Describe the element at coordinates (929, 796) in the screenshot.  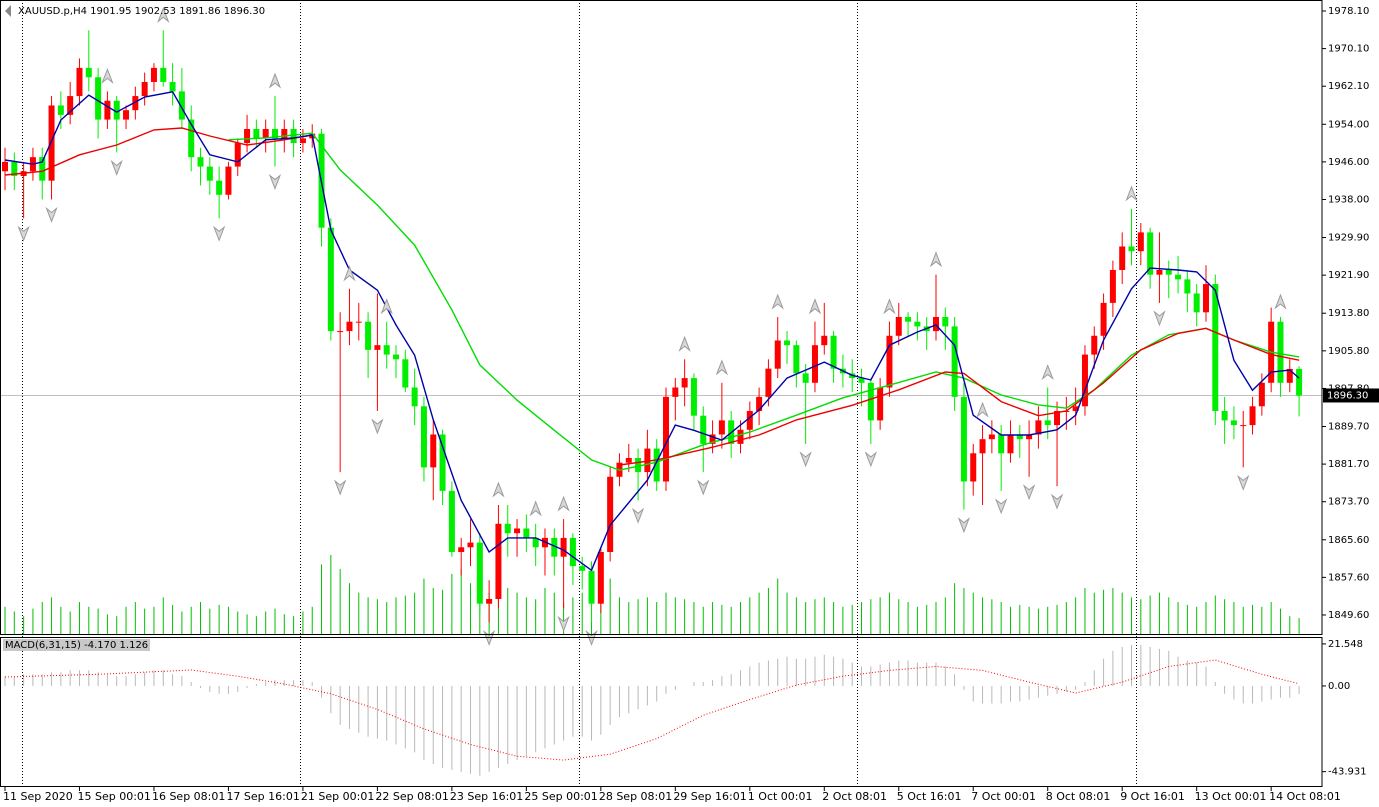
I see `x-tick-label: 5 Oct 16:01` at that location.